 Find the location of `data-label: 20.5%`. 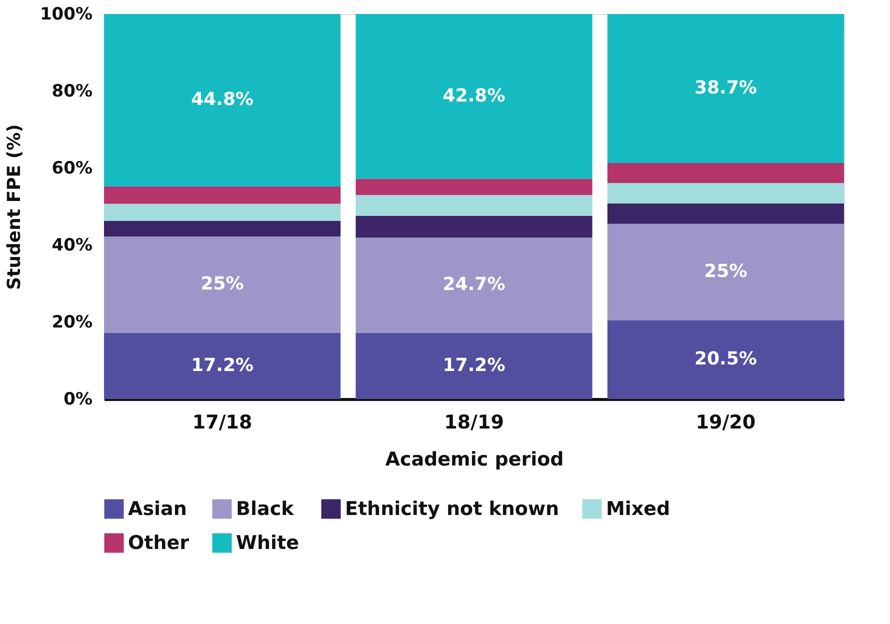

data-label: 20.5% is located at coordinates (725, 359).